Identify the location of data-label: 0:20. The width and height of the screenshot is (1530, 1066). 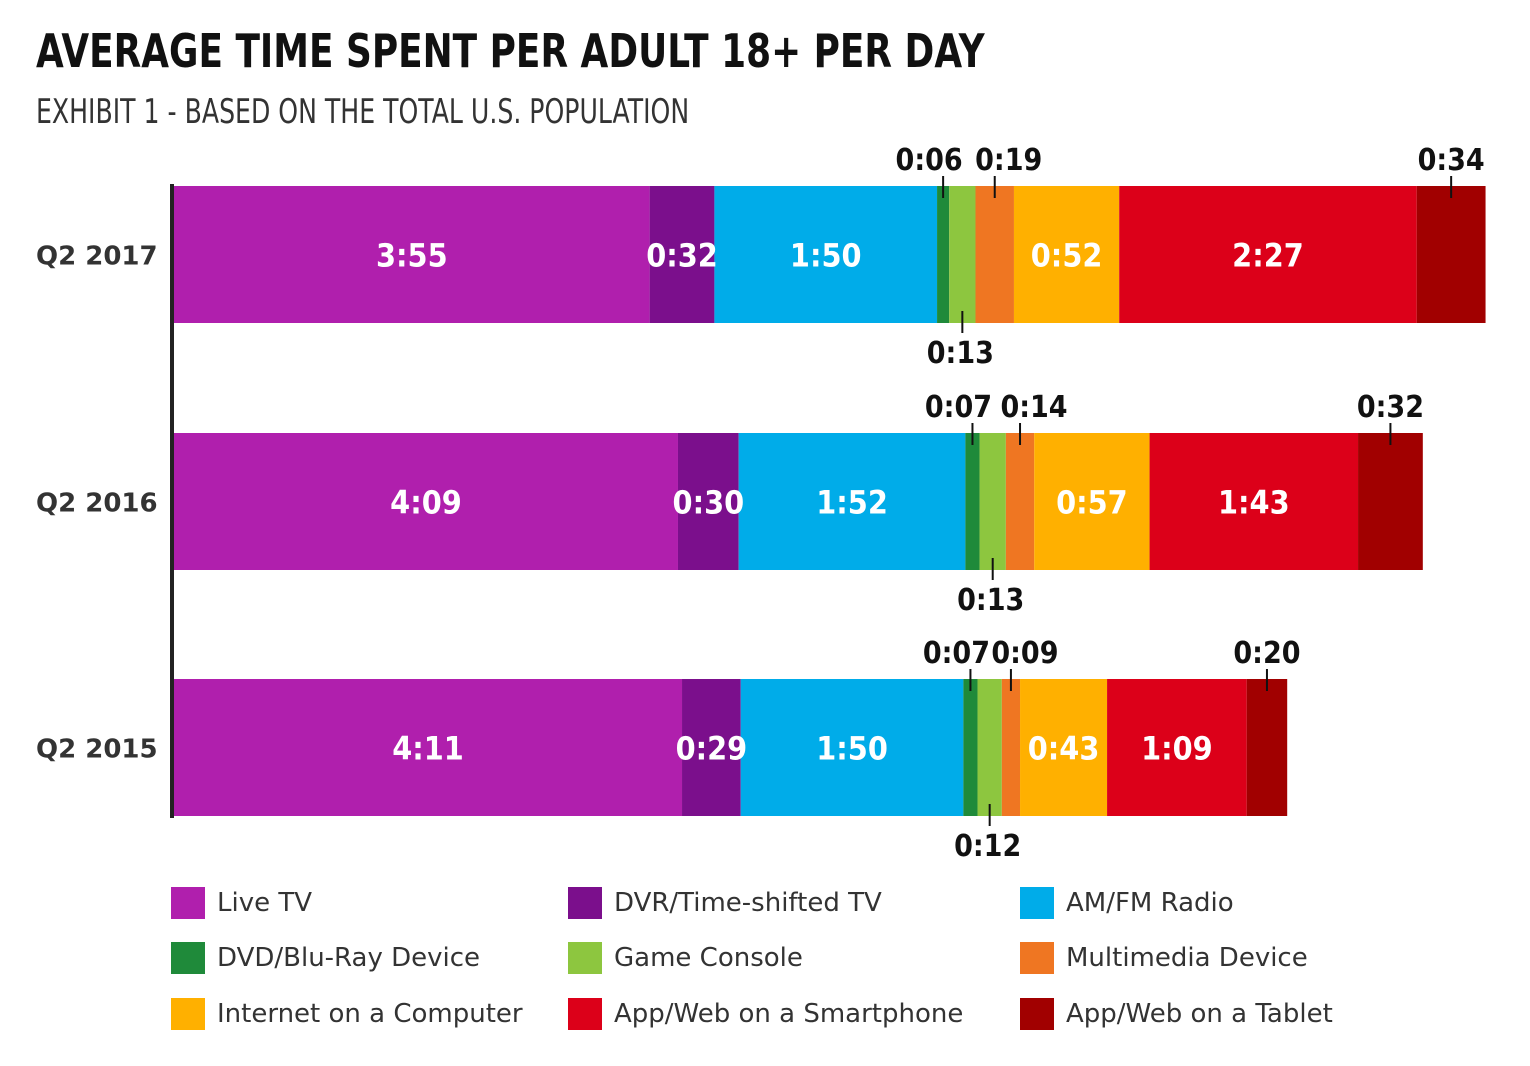
(1266, 653).